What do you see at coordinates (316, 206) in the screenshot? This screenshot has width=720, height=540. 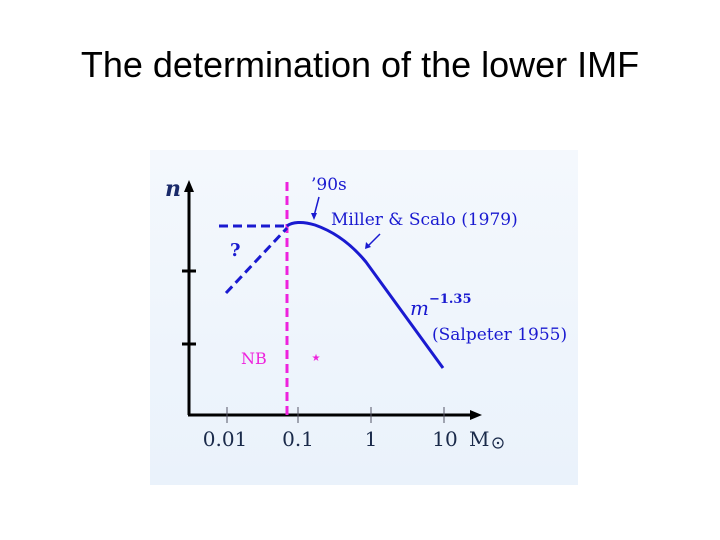 I see `nineties-arrow` at bounding box center [316, 206].